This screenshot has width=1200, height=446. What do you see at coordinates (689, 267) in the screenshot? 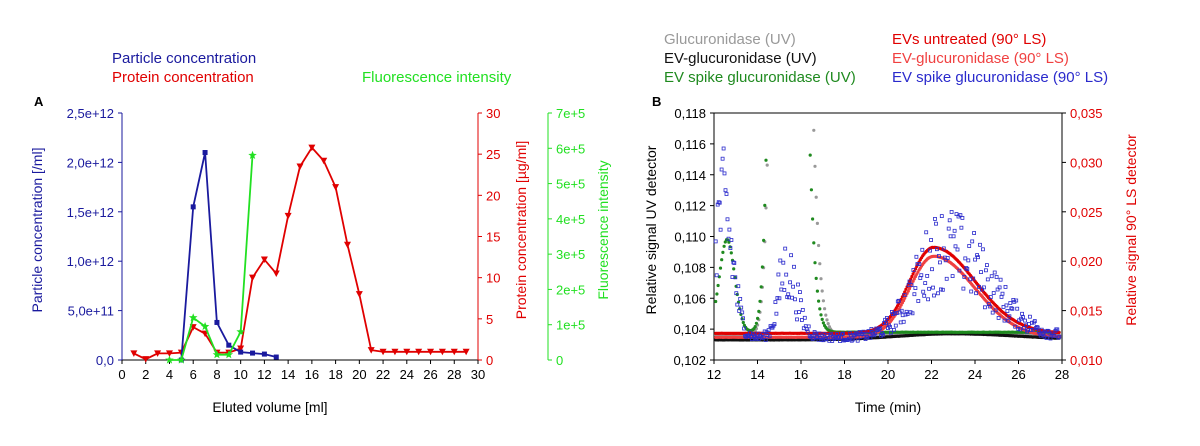
I see `b-tick-label-left: 0,108` at bounding box center [689, 267].